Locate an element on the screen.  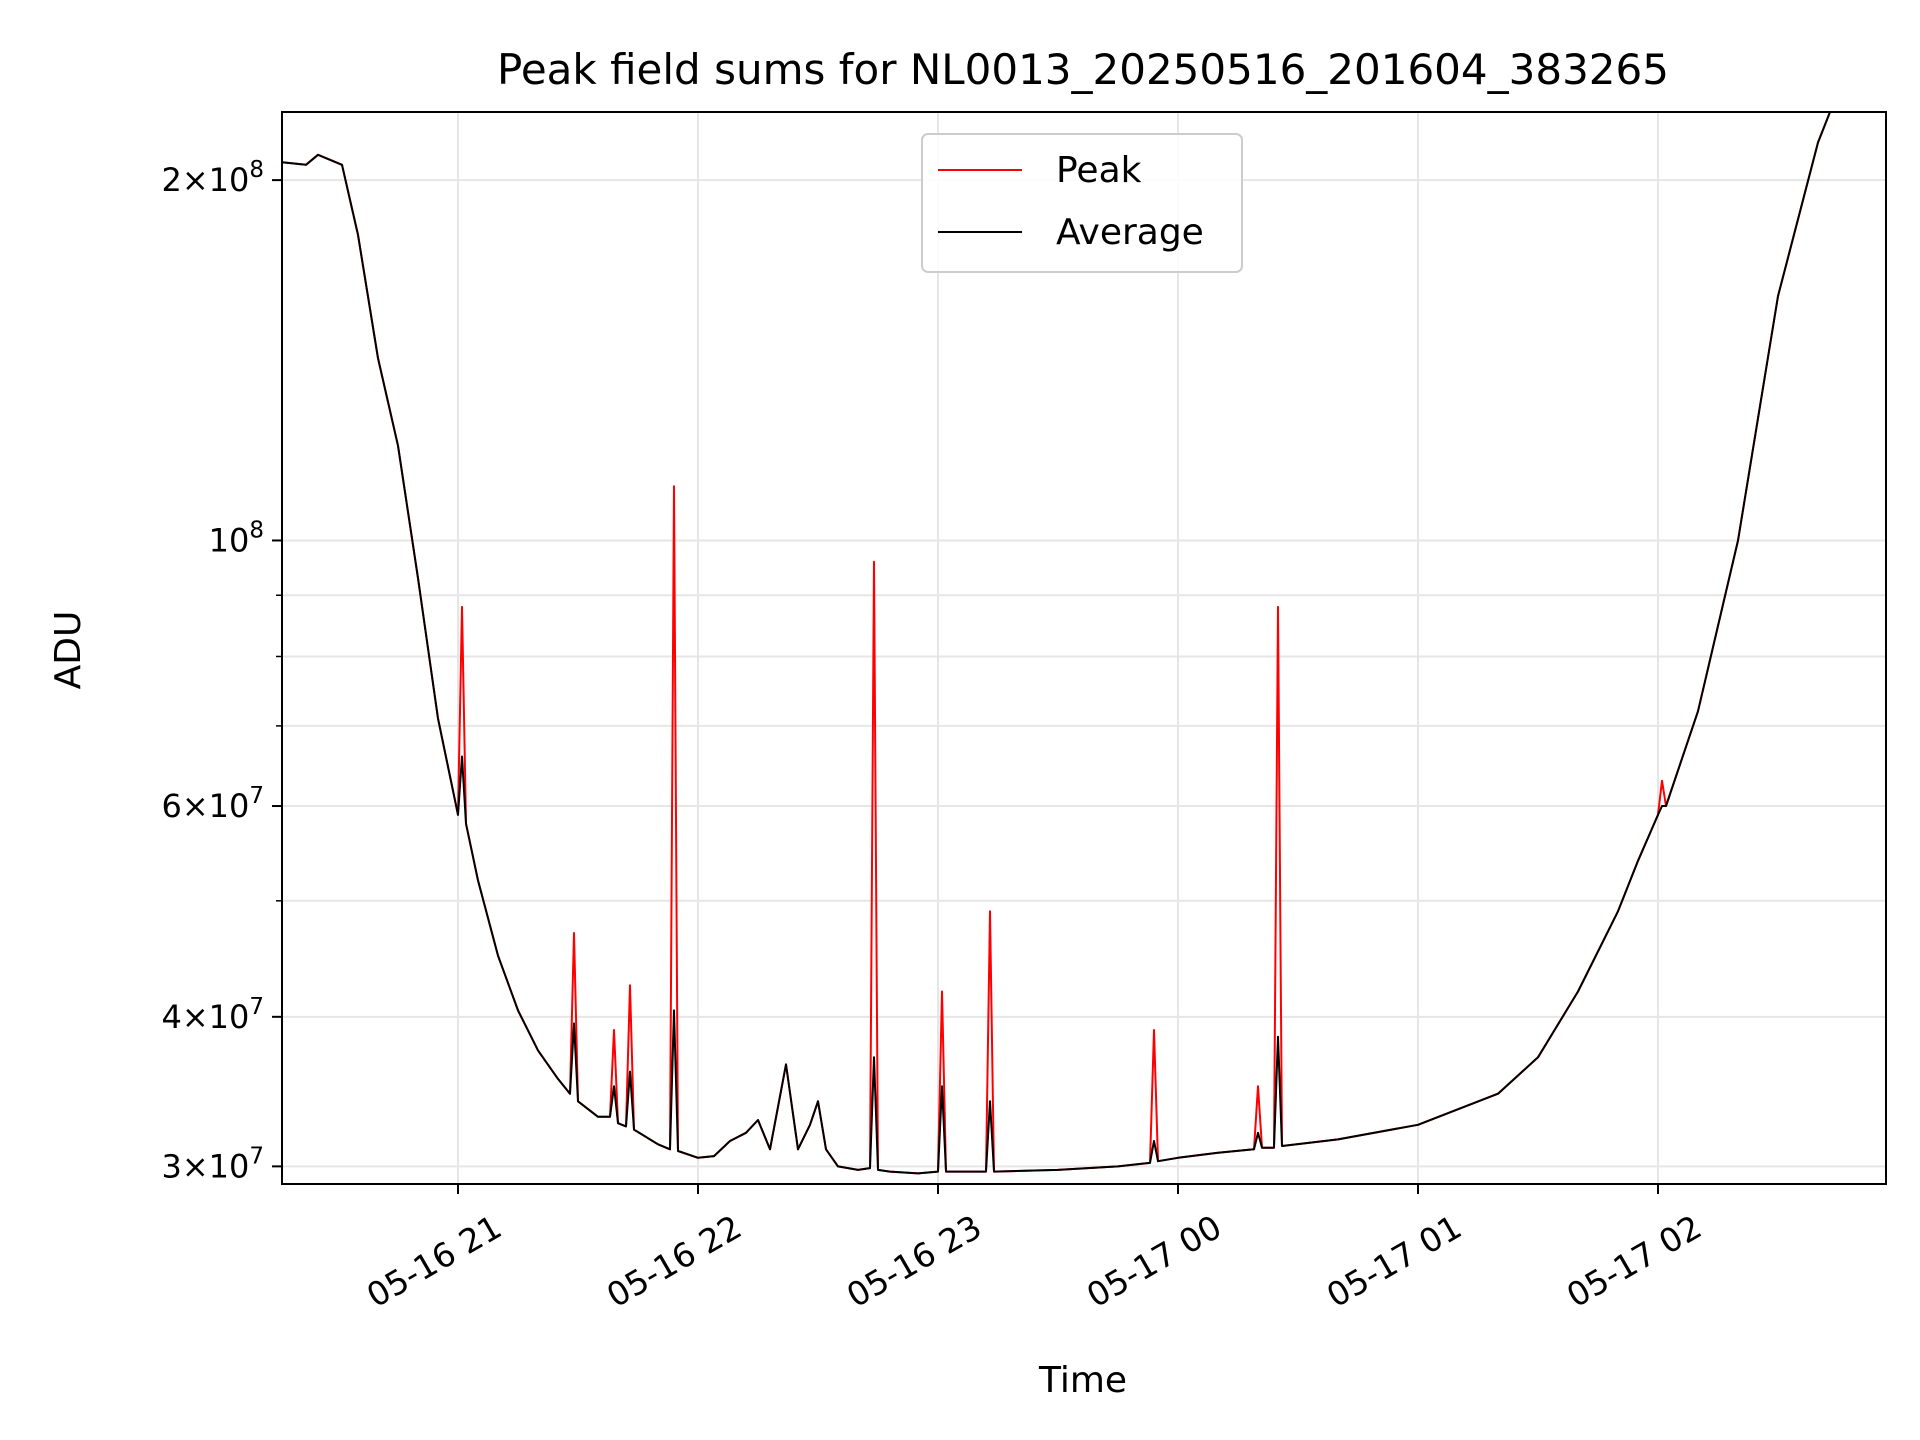
legend-label-average: Average is located at coordinates (1130, 232).